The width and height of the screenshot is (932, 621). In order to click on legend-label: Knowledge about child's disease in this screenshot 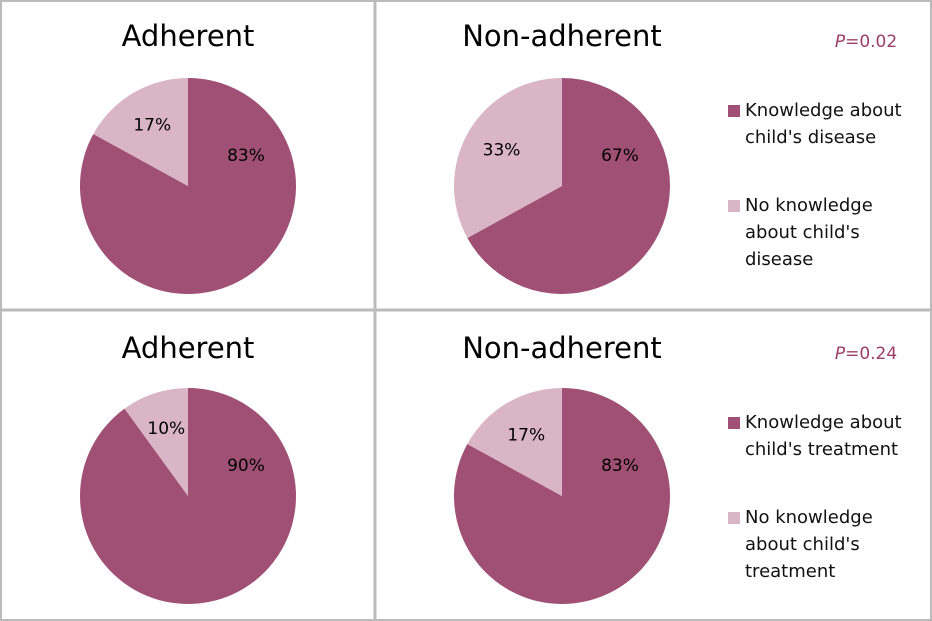, I will do `click(823, 124)`.